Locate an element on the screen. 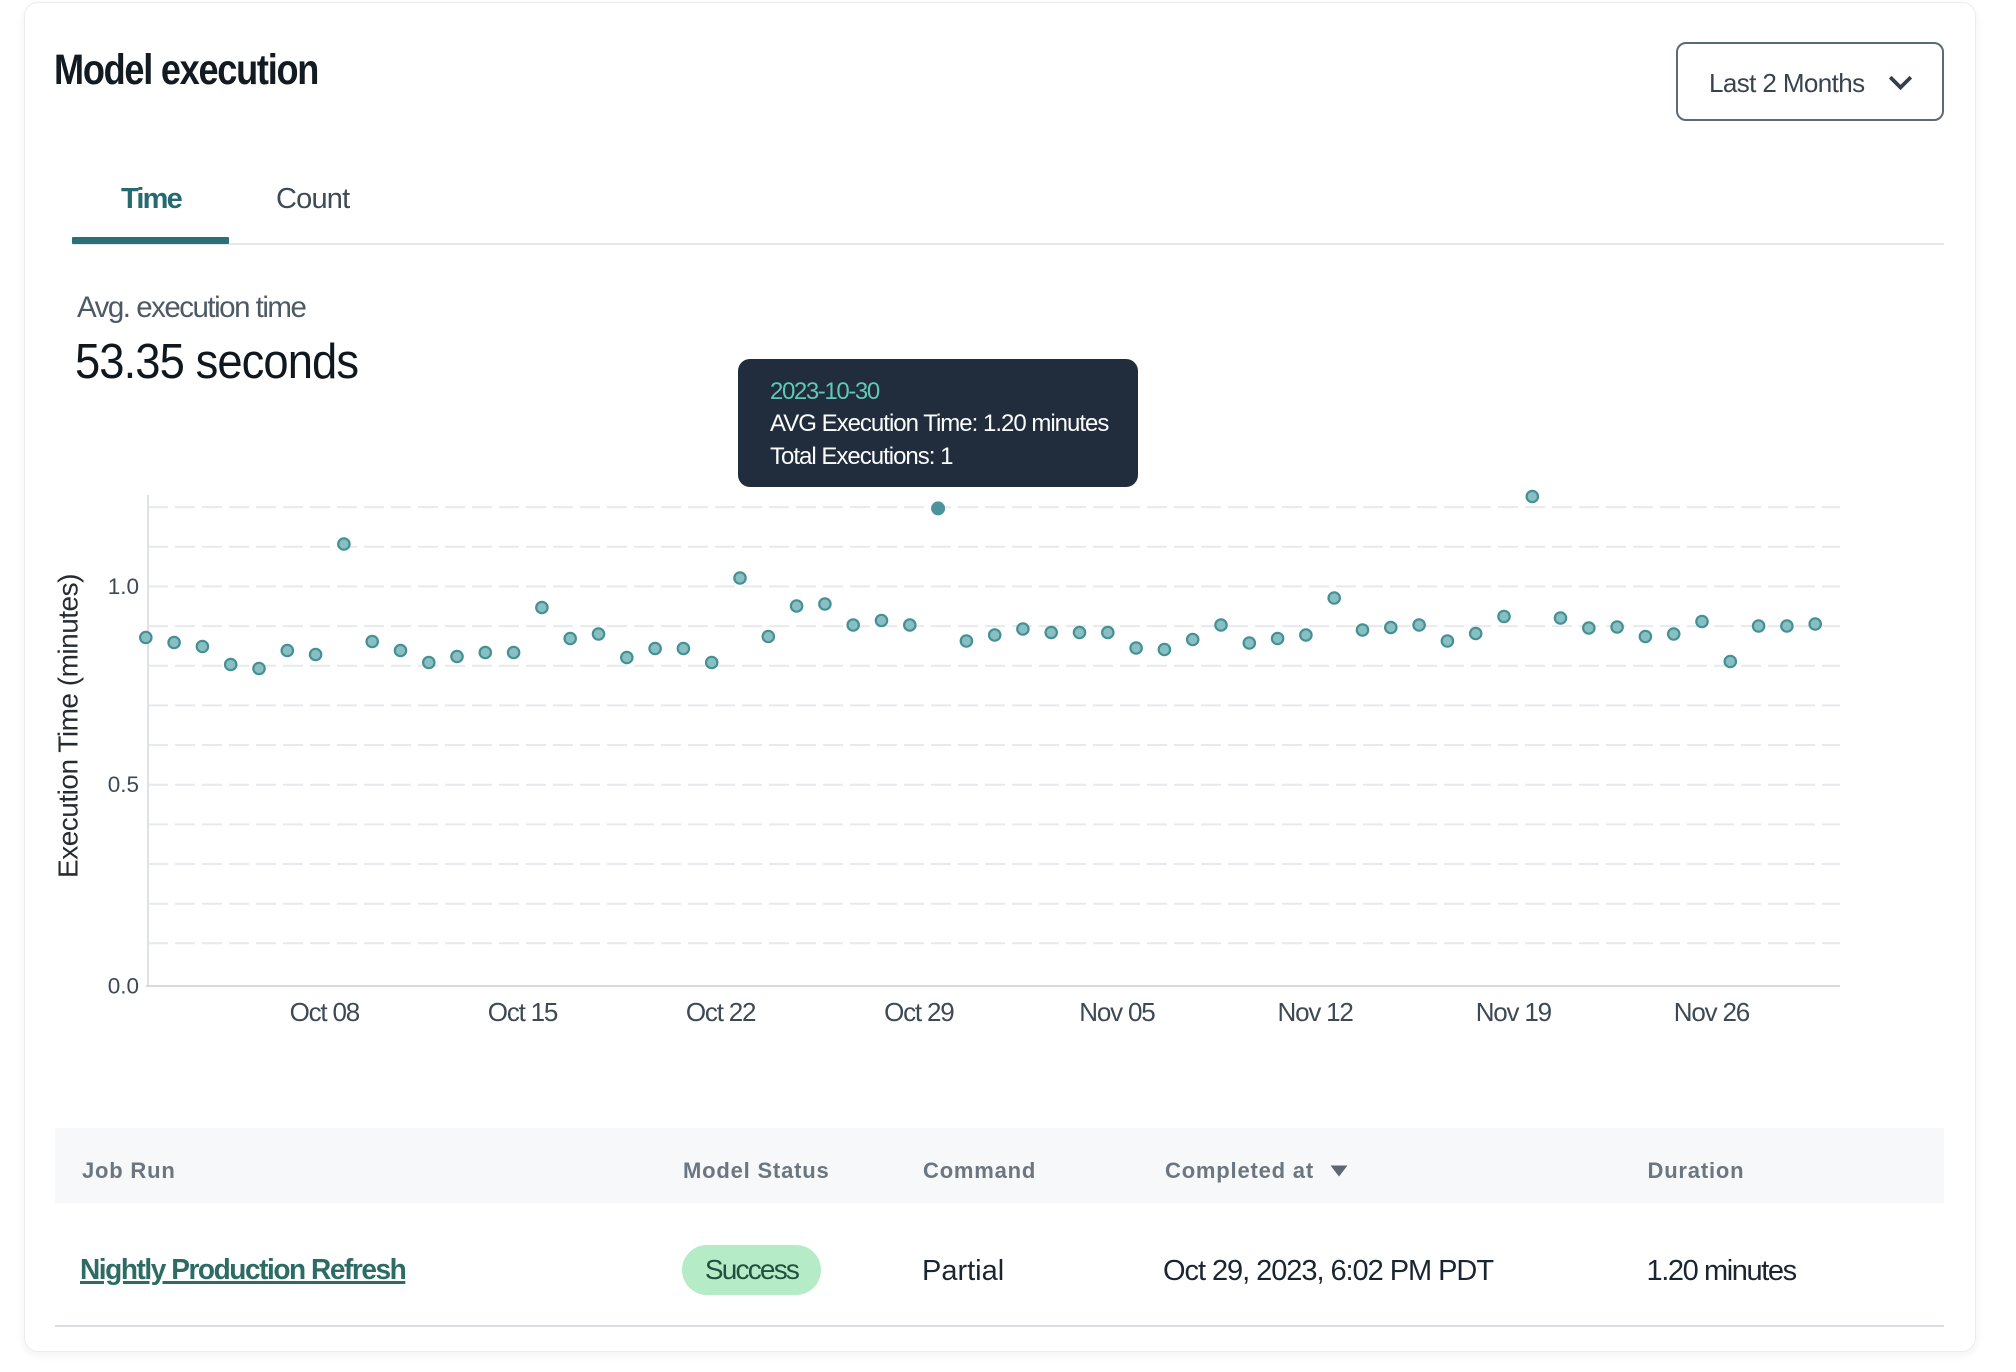 This screenshot has width=2016, height=1372. svg-text: Execution Time (minutes) is located at coordinates (68, 726).